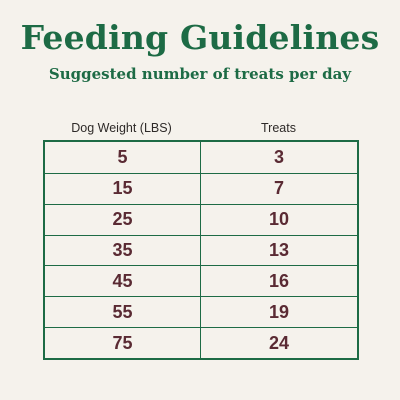 This screenshot has height=400, width=400. Describe the element at coordinates (278, 128) in the screenshot. I see `column-header-treats: Treats` at that location.